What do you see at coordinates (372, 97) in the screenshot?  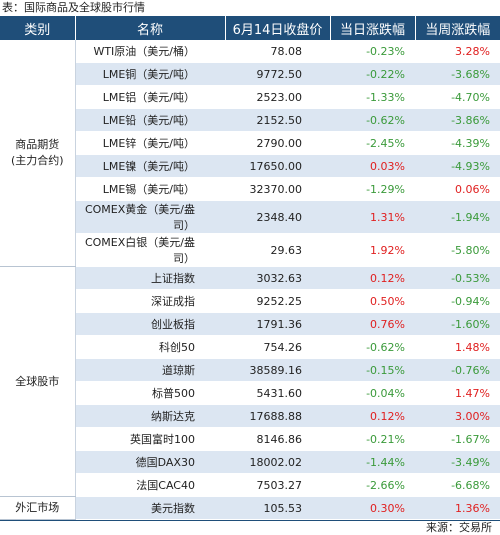 I see `day-change-cell: -1.33%` at bounding box center [372, 97].